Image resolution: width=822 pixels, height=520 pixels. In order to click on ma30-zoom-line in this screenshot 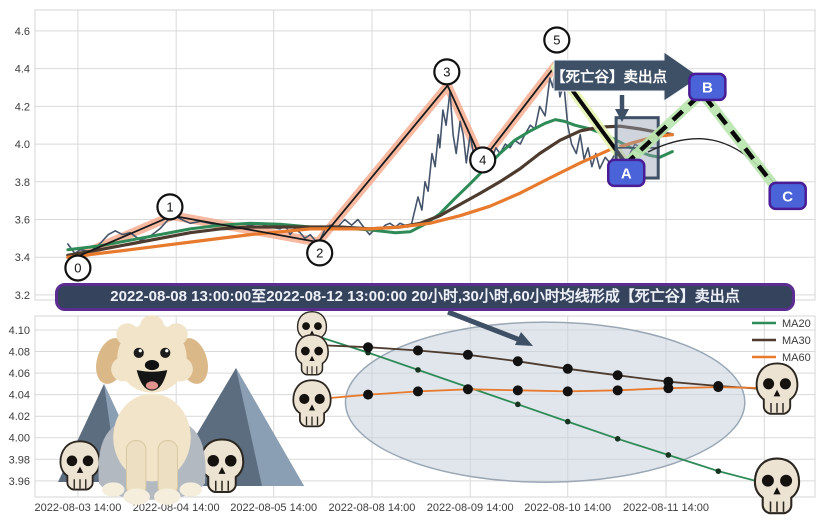, I will do `click(543, 367)`.